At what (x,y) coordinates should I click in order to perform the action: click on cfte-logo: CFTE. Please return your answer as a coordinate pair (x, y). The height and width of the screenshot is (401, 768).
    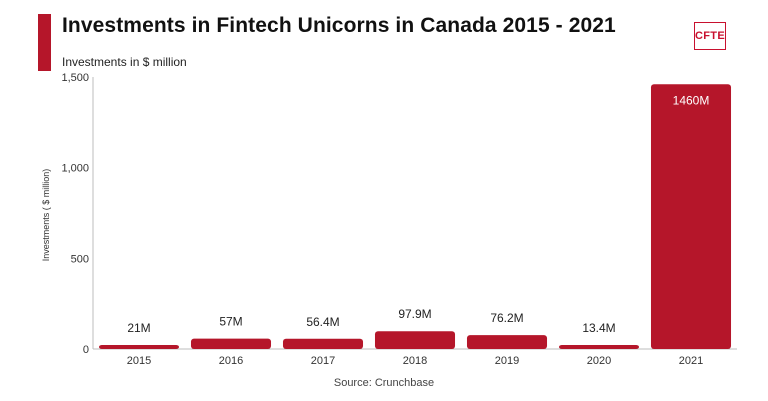
    Looking at the image, I should click on (710, 36).